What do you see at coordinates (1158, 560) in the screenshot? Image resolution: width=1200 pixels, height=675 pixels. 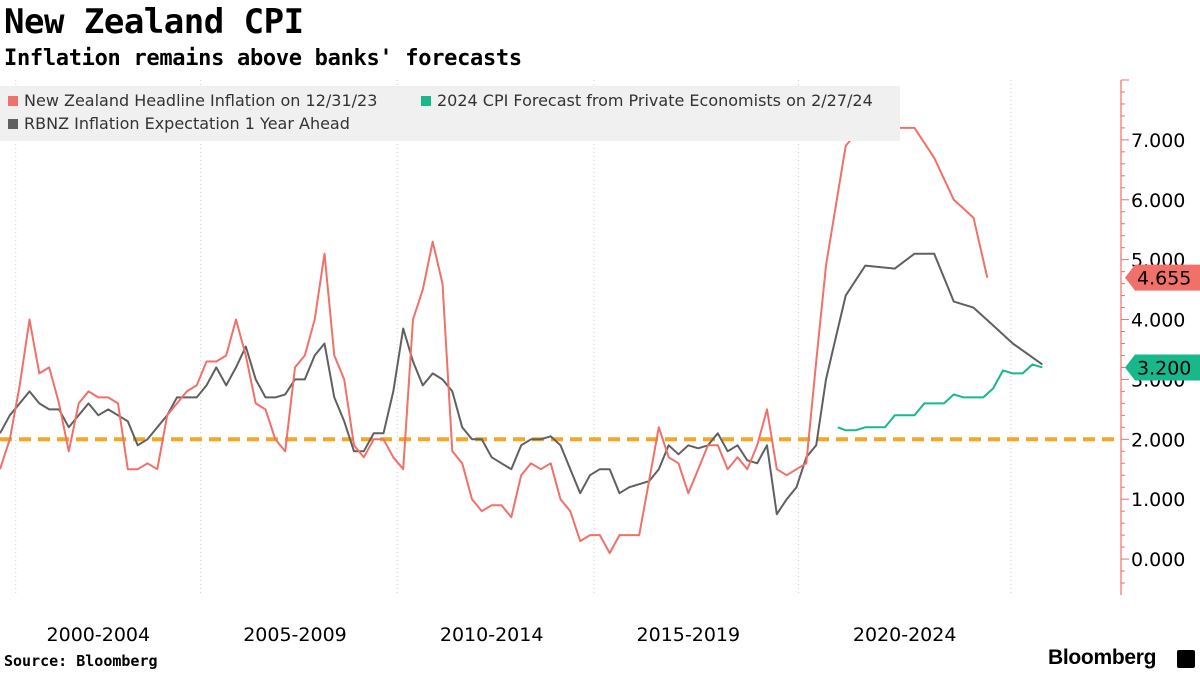 I see `y-tick-label-0: 0.000` at bounding box center [1158, 560].